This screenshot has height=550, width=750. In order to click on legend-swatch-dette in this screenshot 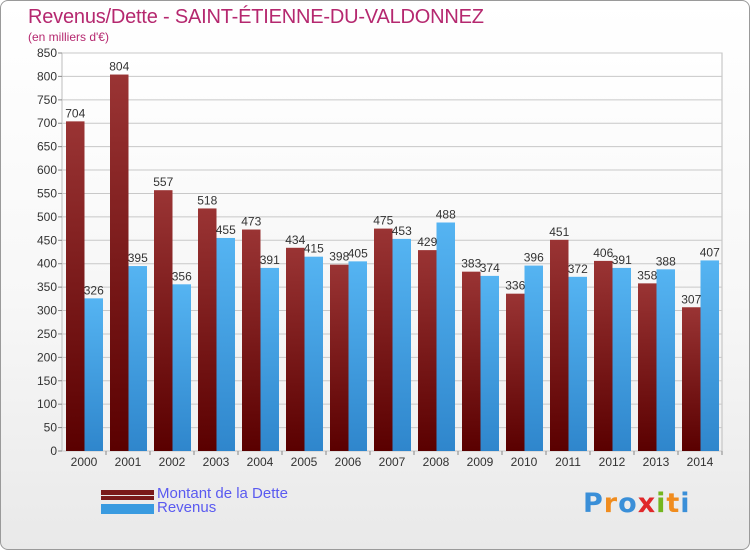, I will do `click(127, 495)`.